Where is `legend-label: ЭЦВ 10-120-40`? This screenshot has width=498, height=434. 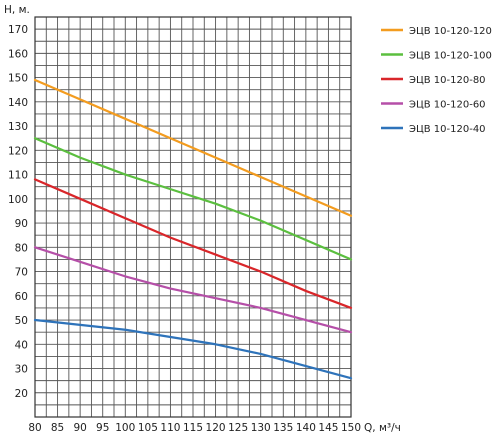 legend-label: ЭЦВ 10-120-40 is located at coordinates (447, 129).